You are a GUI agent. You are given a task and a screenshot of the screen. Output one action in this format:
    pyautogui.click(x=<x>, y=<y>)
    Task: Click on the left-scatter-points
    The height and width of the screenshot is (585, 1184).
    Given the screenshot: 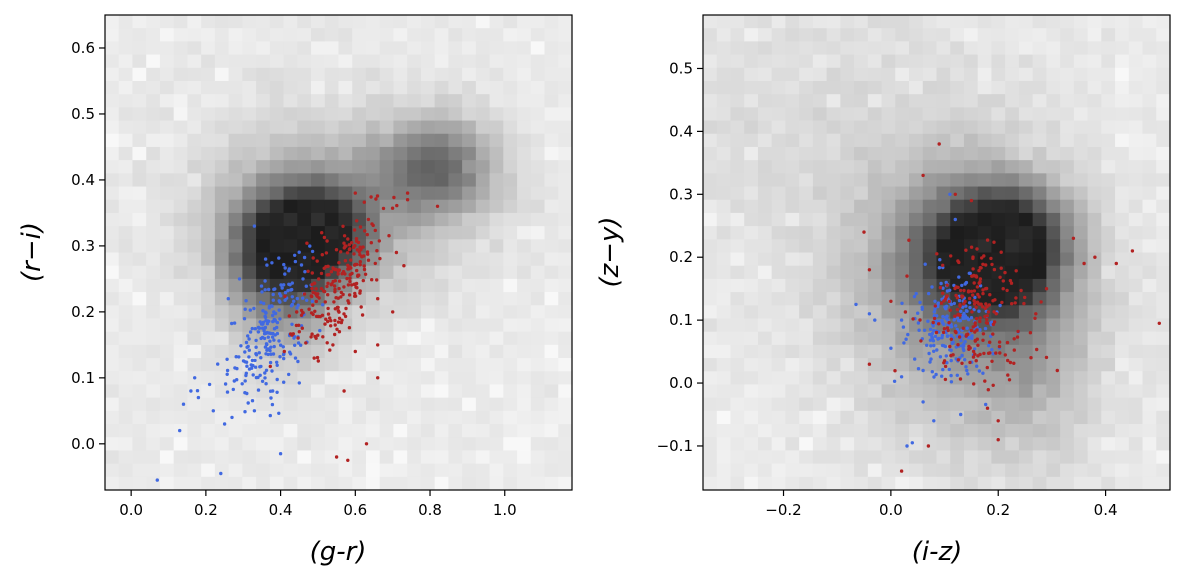 What is the action you would take?
    pyautogui.click(x=297, y=336)
    